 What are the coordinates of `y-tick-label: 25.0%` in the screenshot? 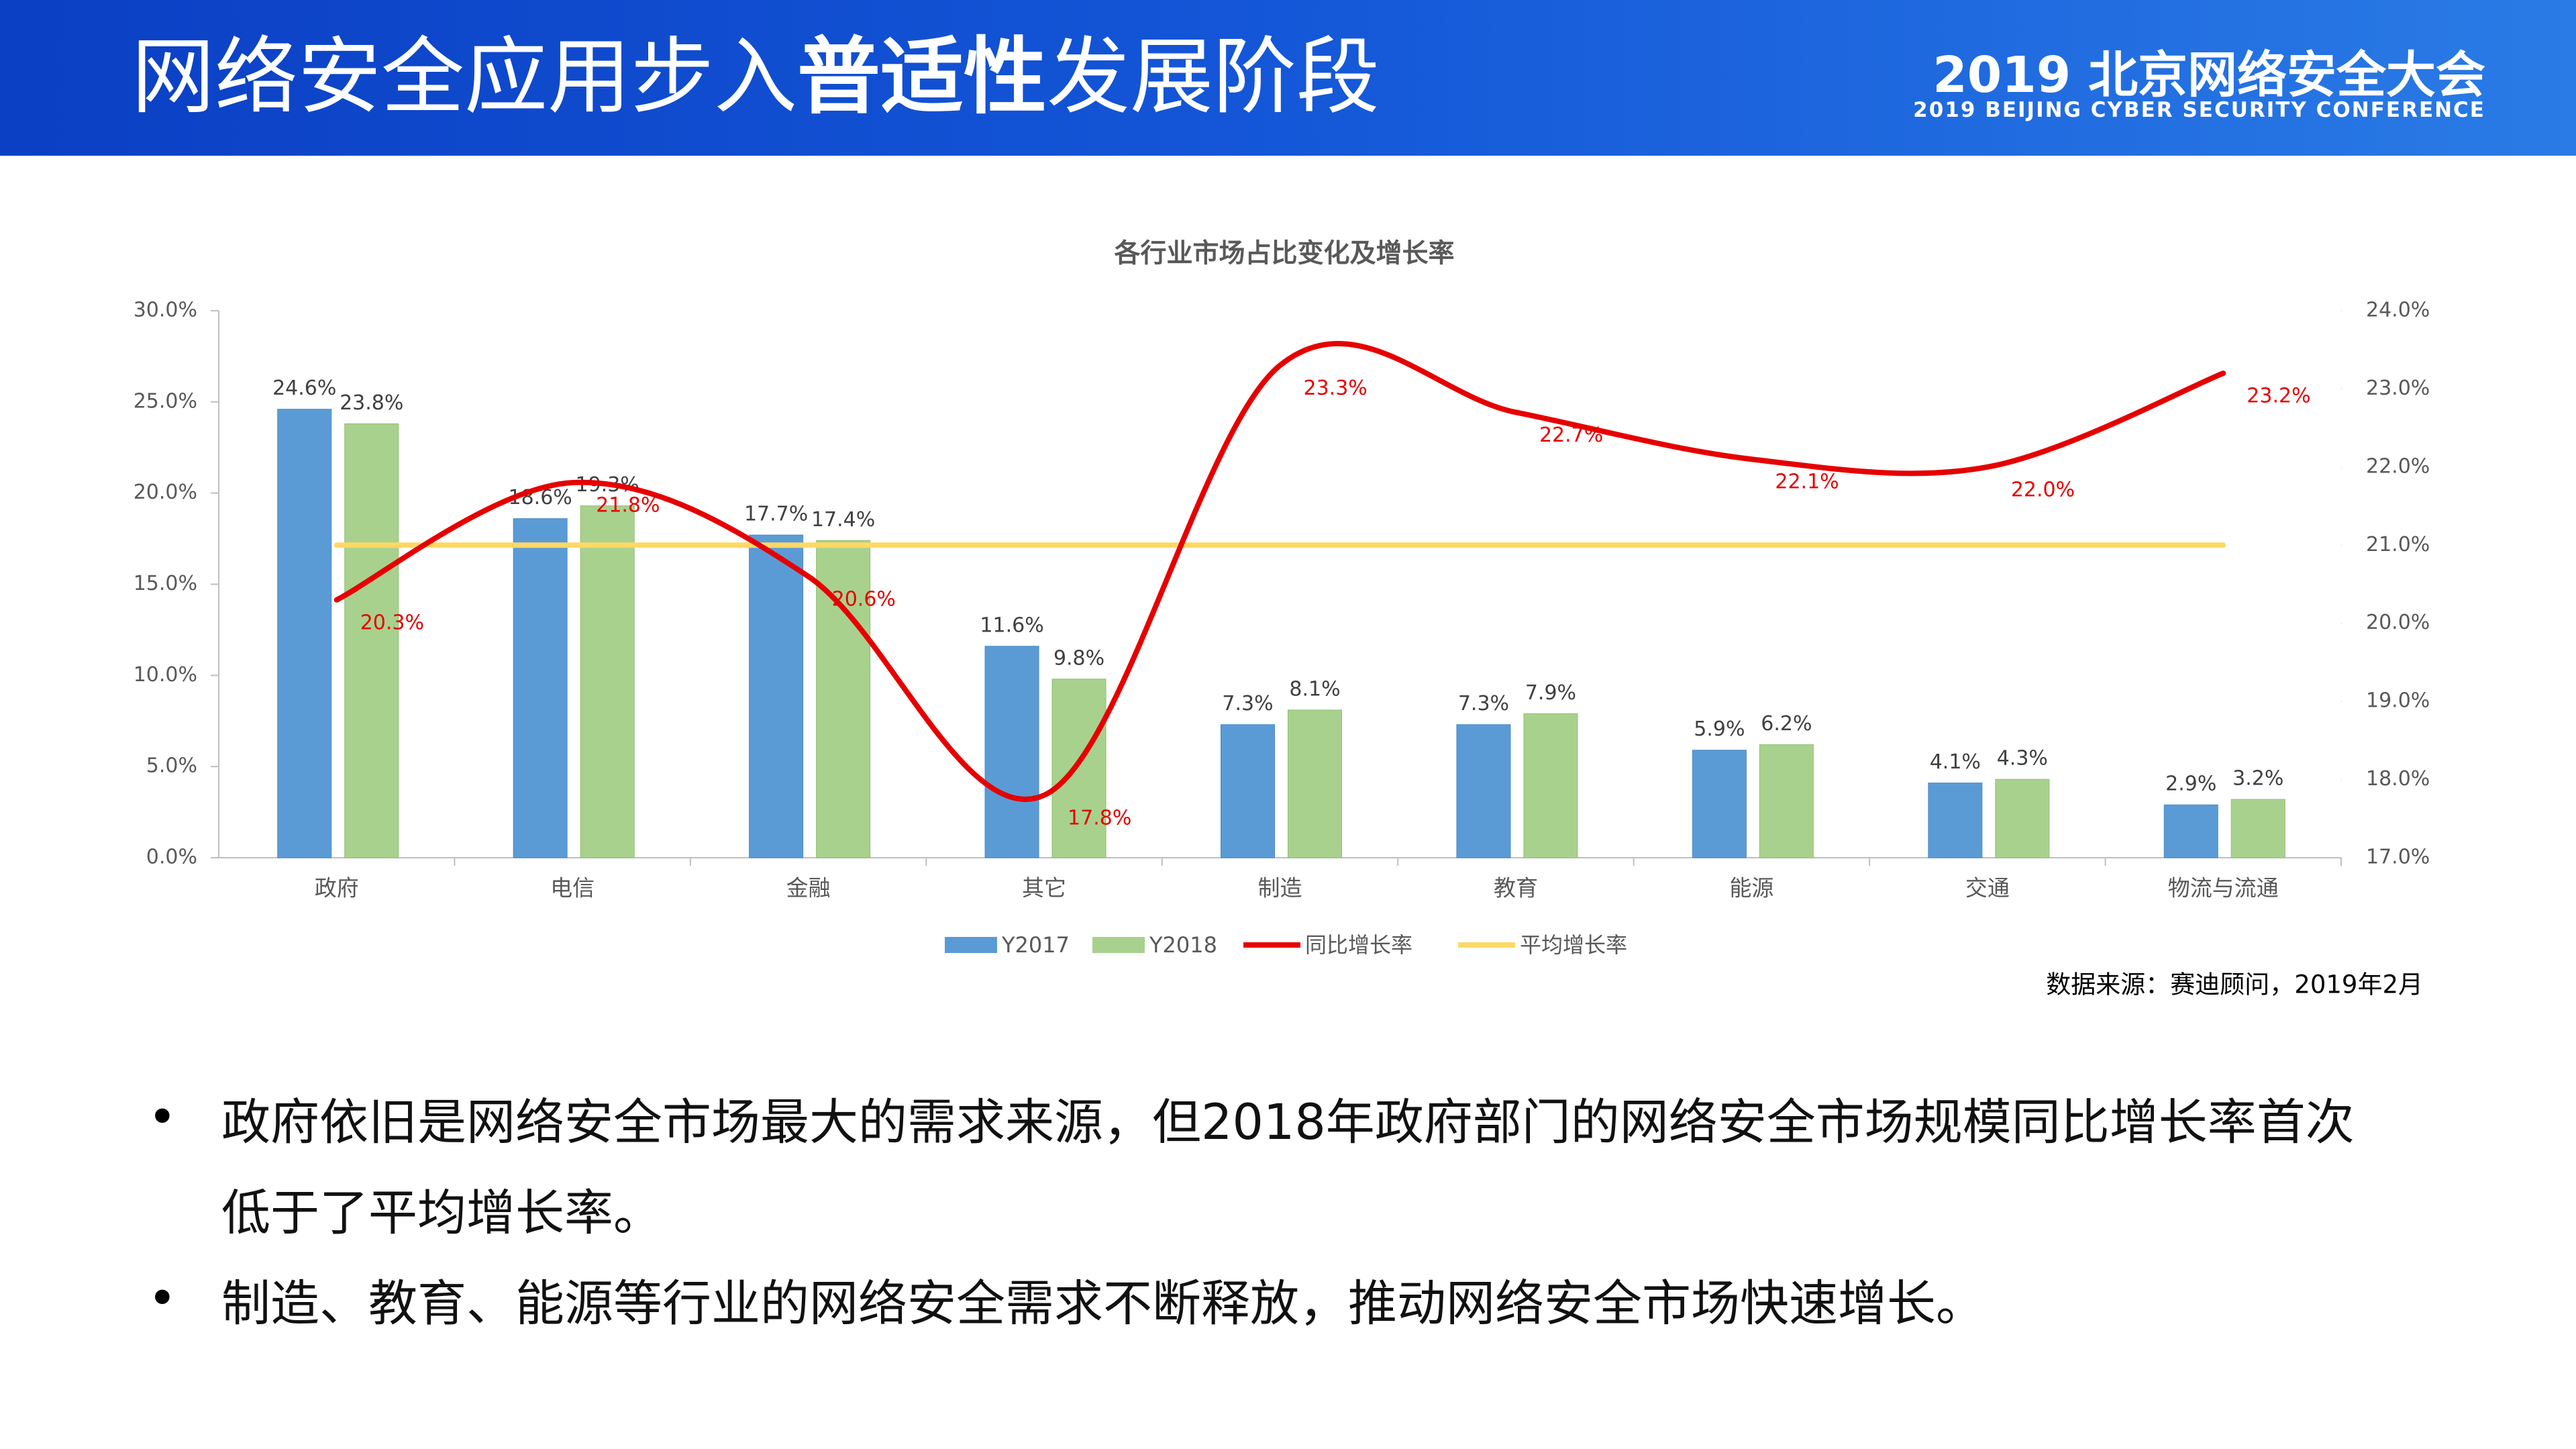 It's located at (165, 401).